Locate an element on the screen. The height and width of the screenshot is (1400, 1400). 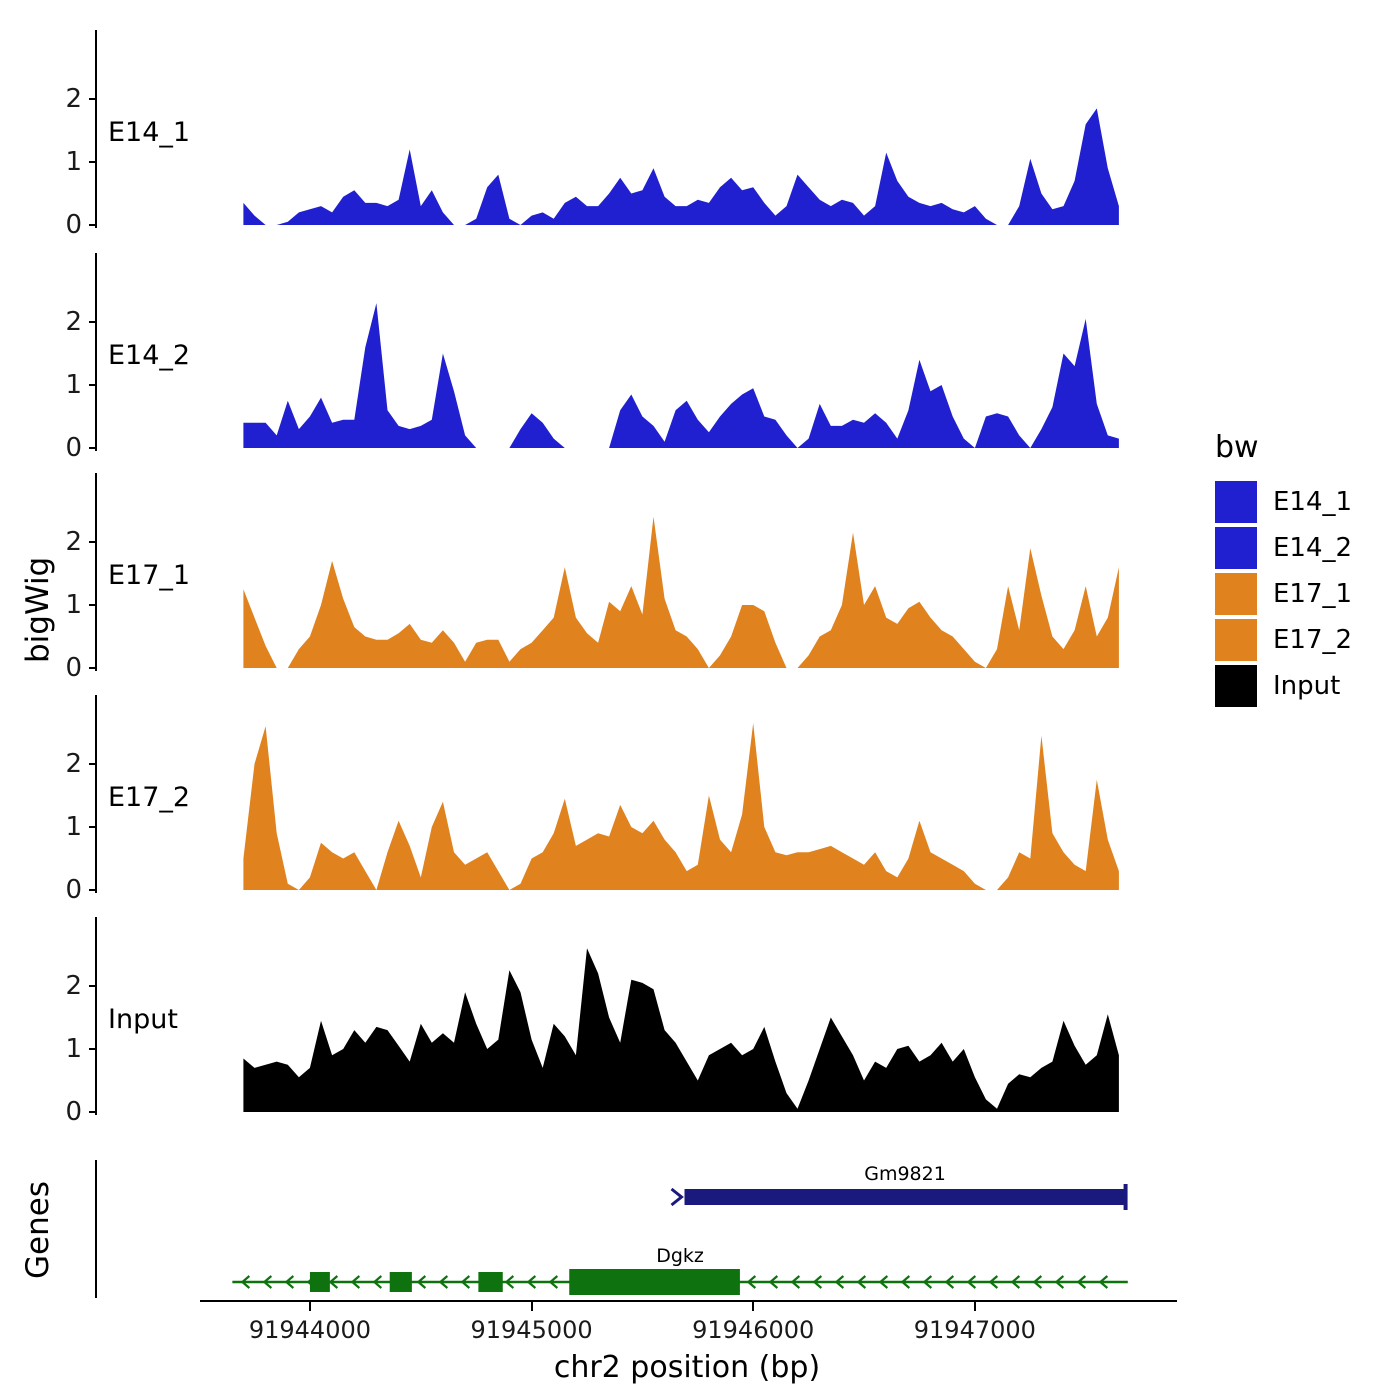
track-panel-e17-2: 2 1 0 E17_2 is located at coordinates (700, 799).